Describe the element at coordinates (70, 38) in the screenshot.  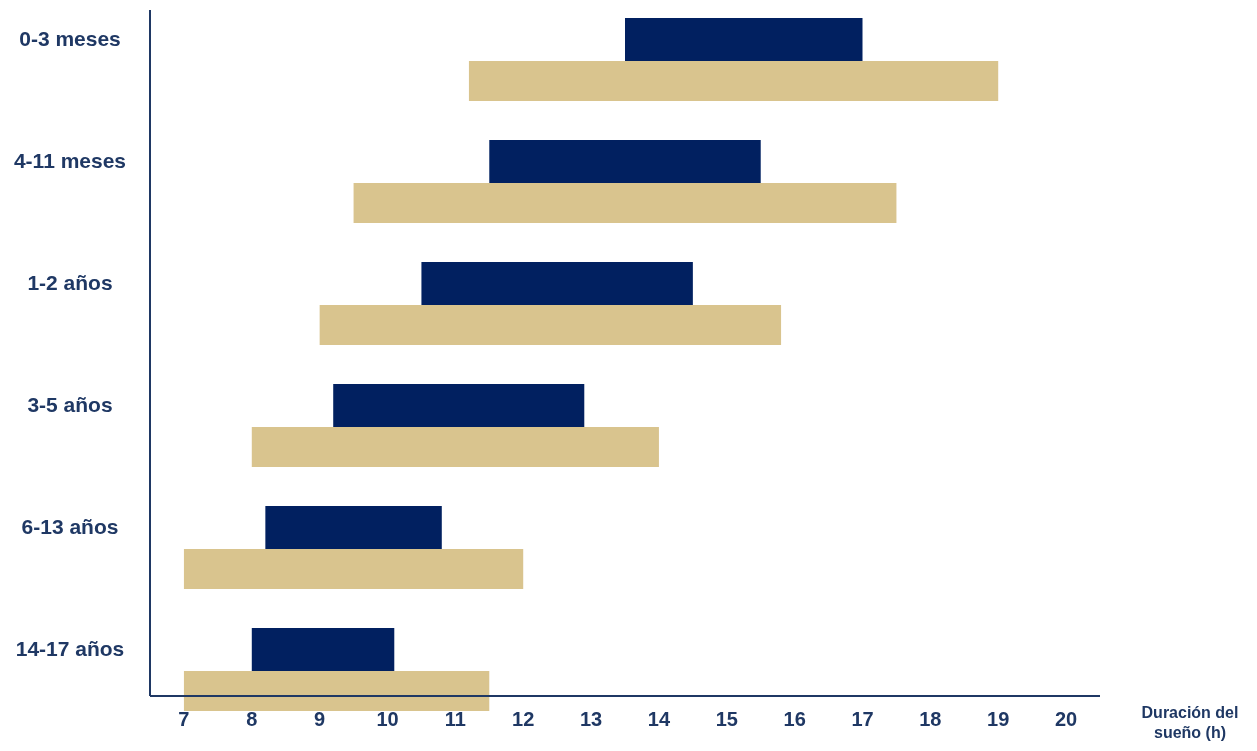
I see `y-tick-label: 0-3 meses` at that location.